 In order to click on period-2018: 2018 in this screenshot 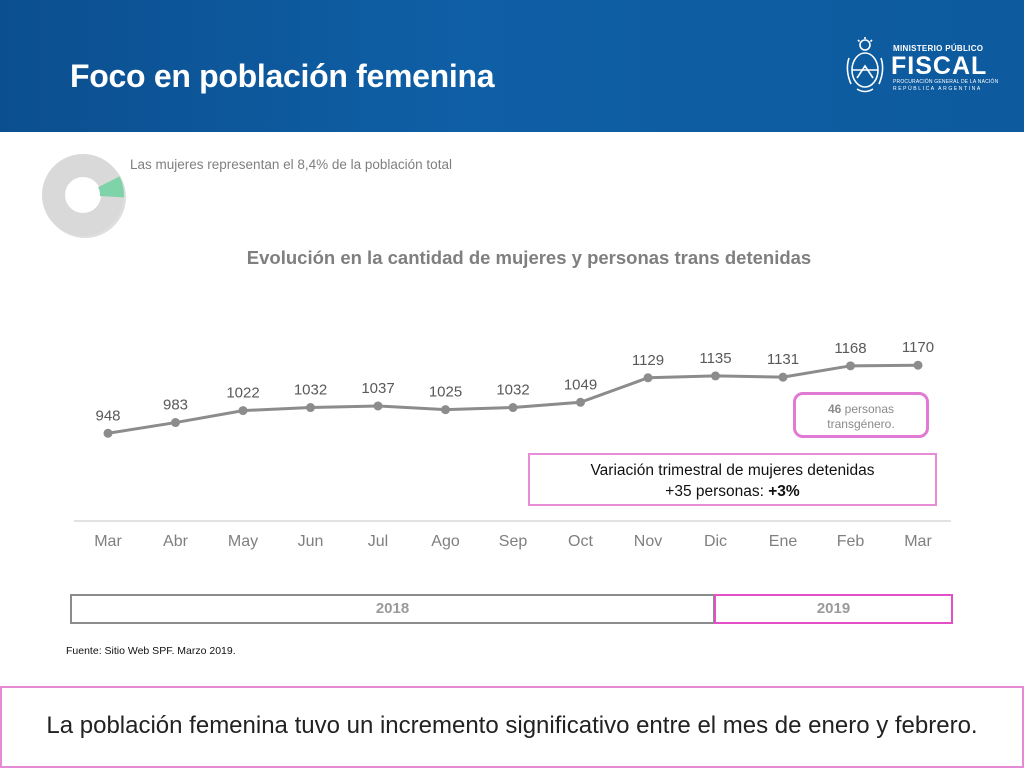, I will do `click(392, 609)`.